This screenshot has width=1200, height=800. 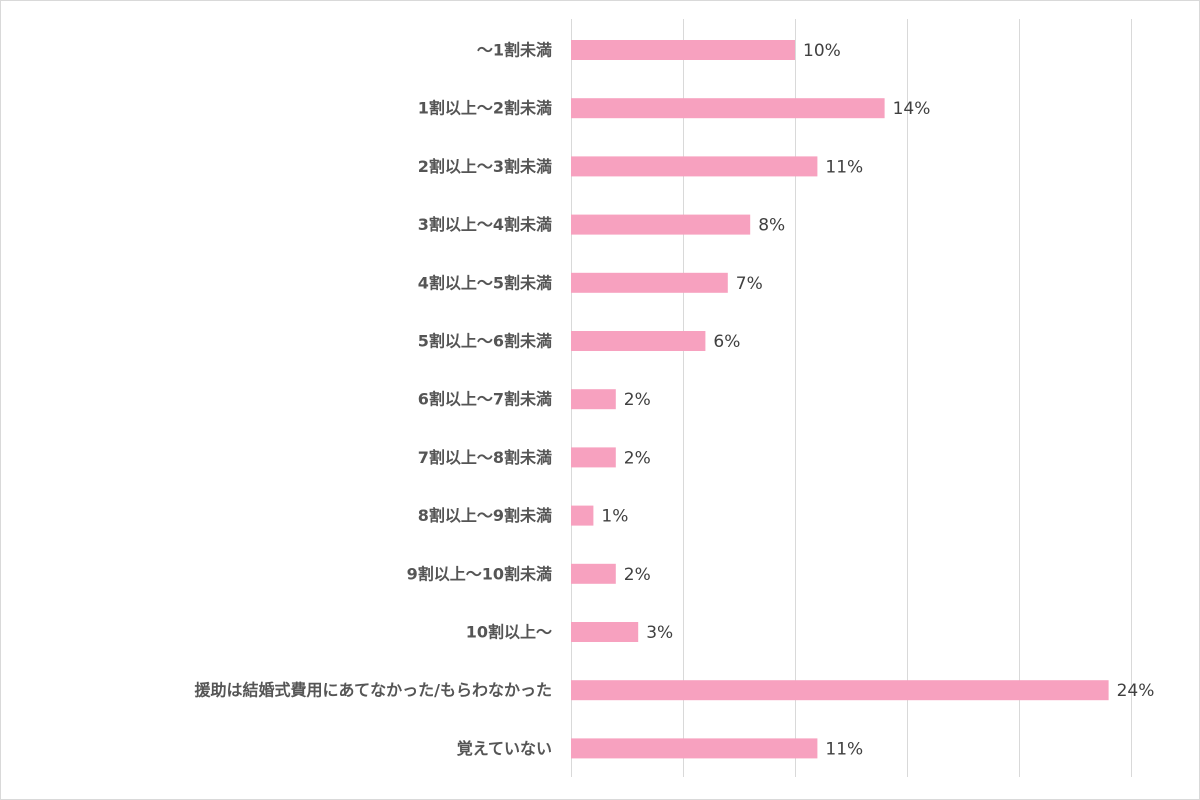 I want to click on data-label: 10%, so click(x=822, y=51).